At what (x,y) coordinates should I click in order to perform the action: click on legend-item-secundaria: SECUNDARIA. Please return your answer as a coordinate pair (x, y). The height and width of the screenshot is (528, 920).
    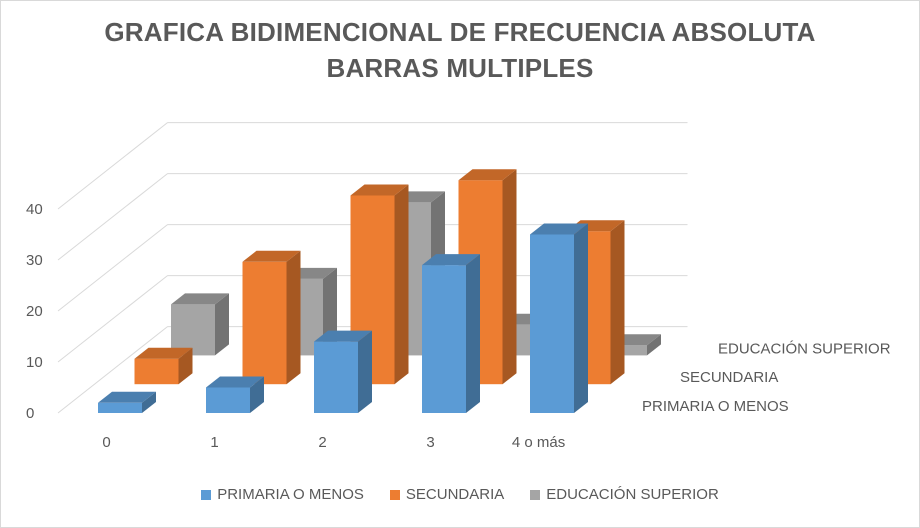
    Looking at the image, I should click on (447, 494).